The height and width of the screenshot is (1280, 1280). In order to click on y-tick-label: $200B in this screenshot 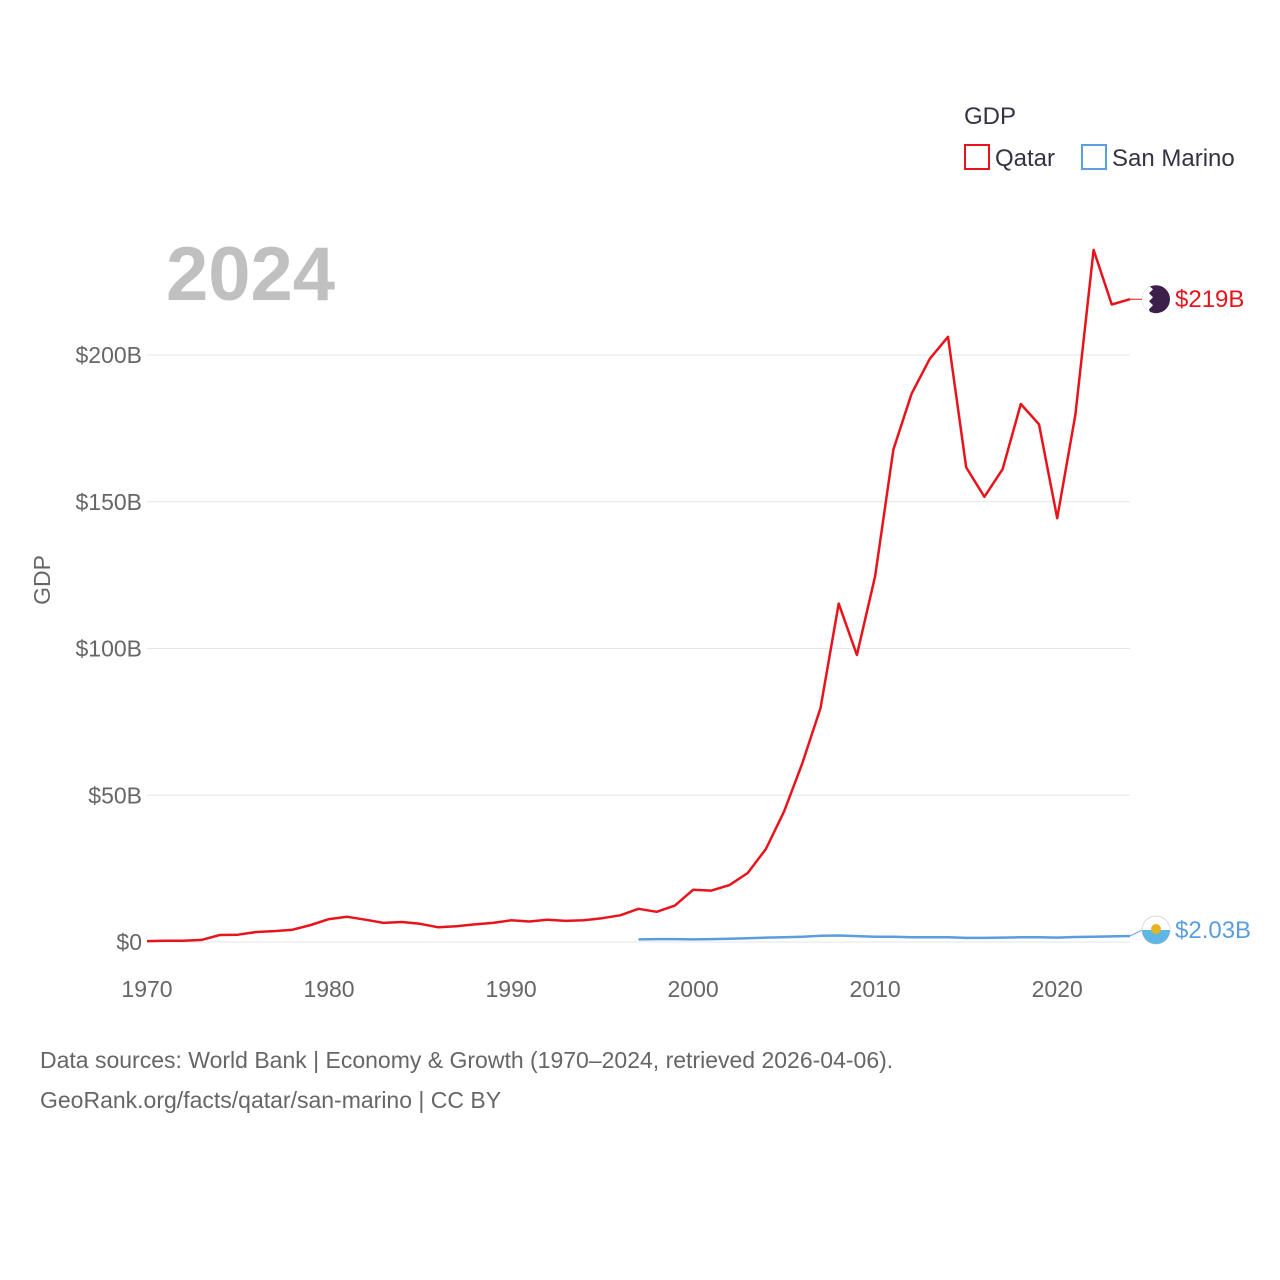, I will do `click(108, 355)`.